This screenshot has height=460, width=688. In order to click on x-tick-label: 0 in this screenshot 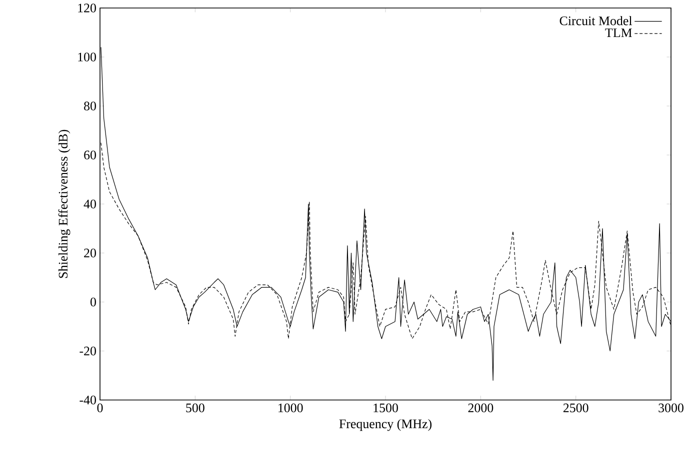, I will do `click(100, 408)`.